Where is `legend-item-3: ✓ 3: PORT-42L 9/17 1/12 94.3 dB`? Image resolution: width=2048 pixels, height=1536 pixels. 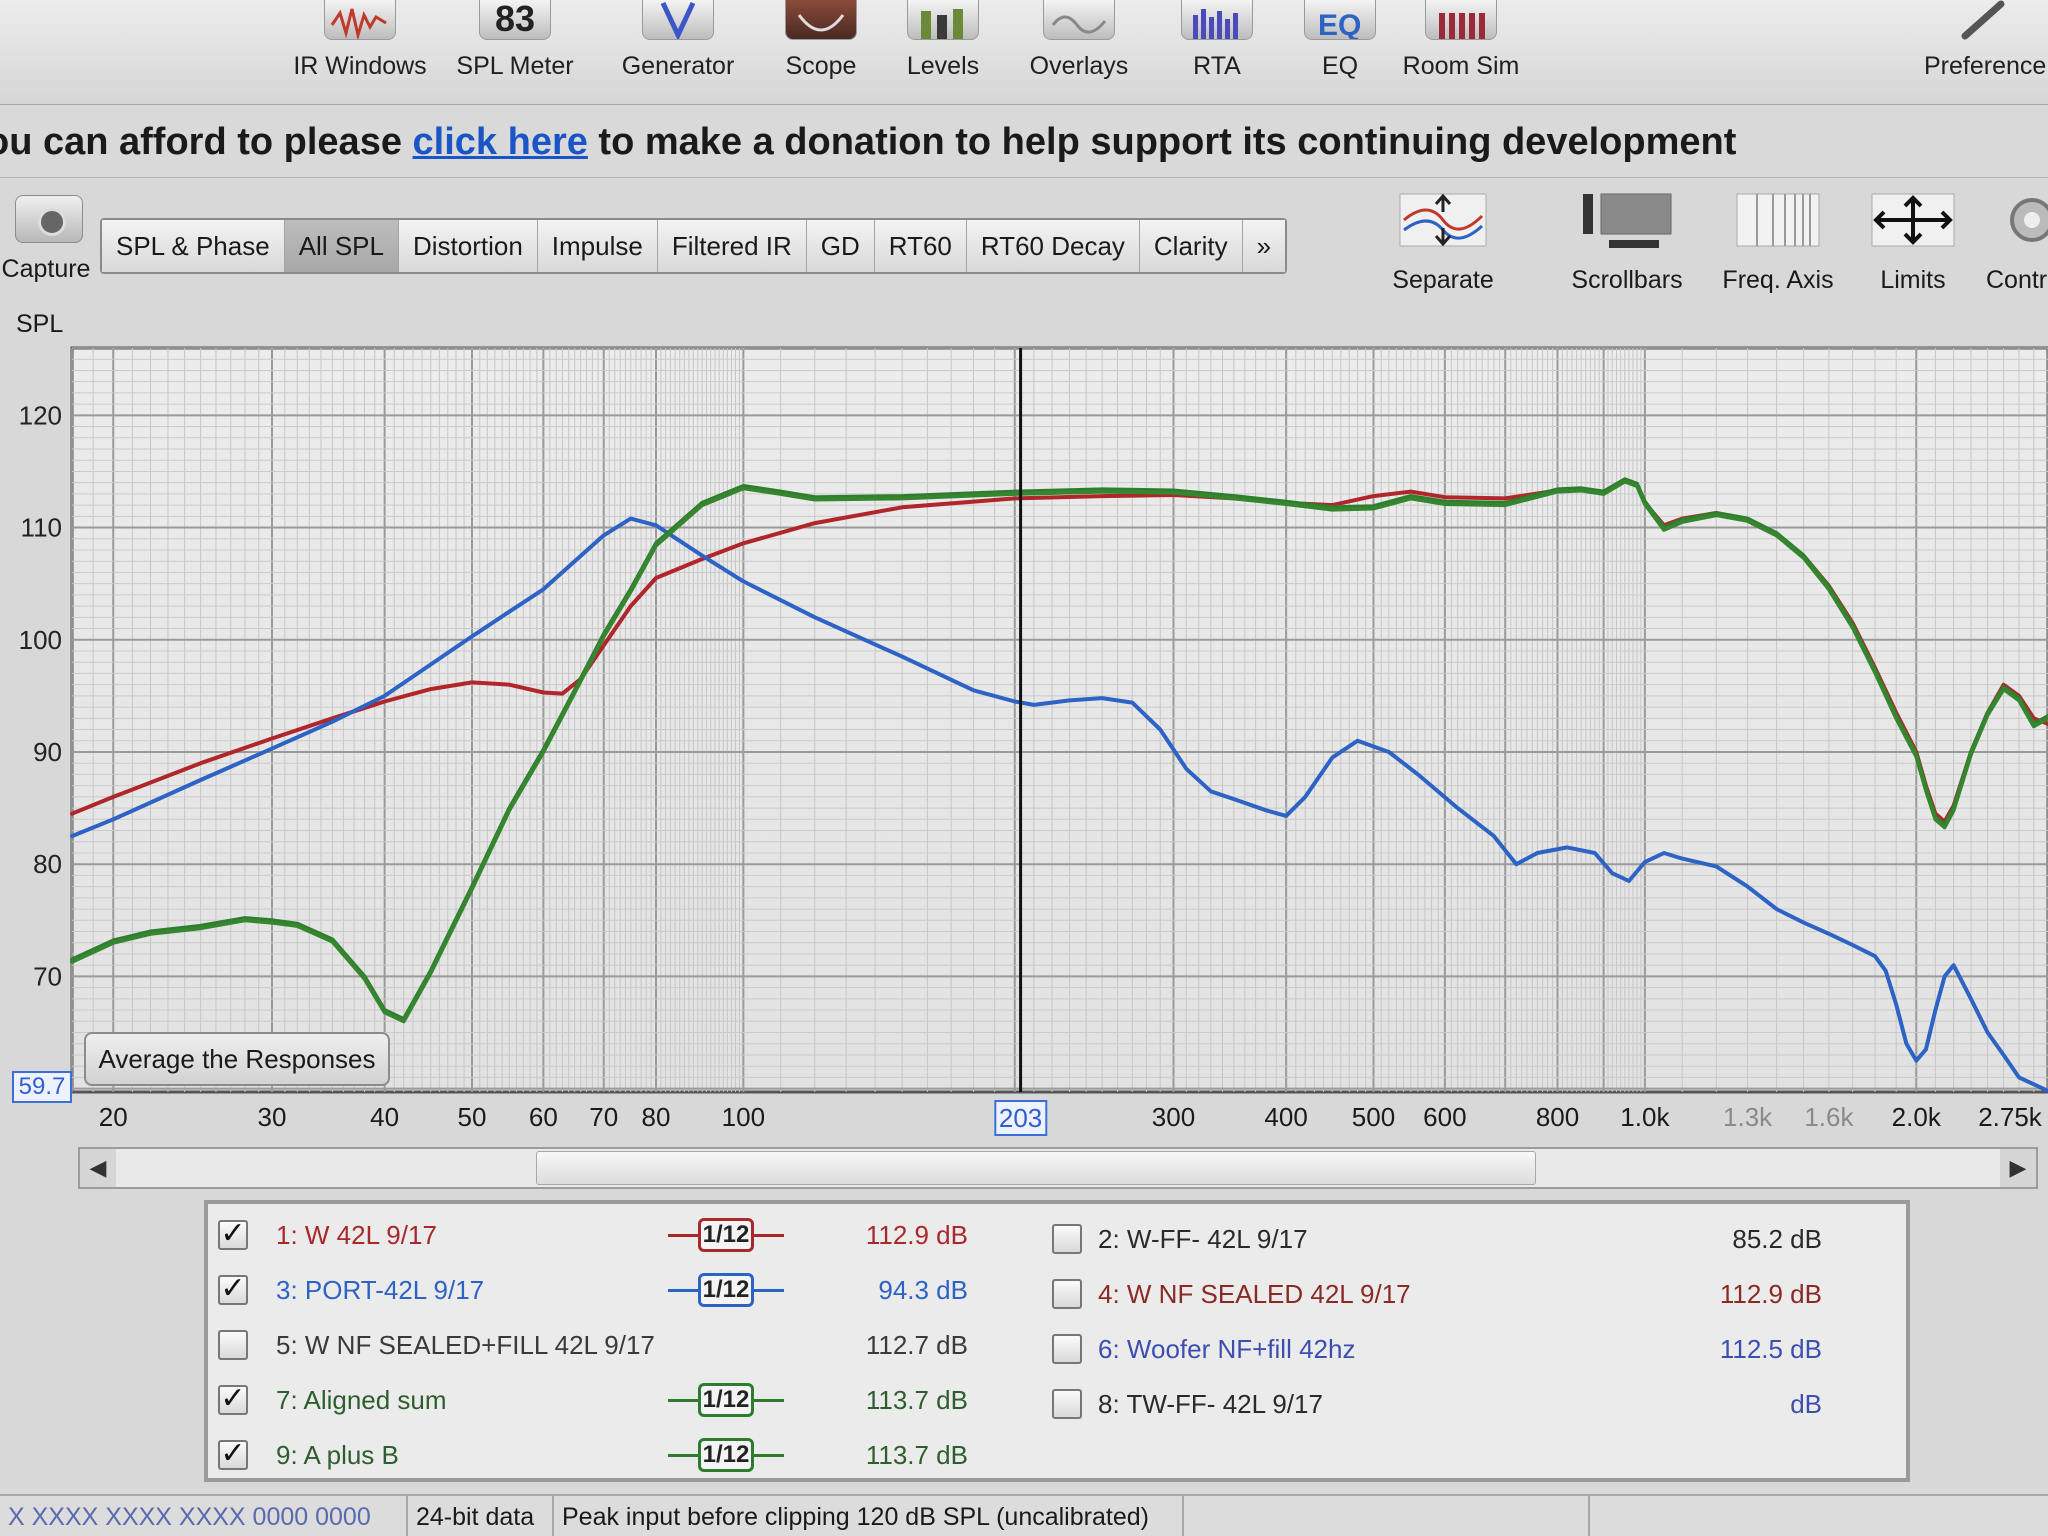 legend-item-3: ✓ 3: PORT-42L 9/17 1/12 94.3 dB is located at coordinates (598, 1290).